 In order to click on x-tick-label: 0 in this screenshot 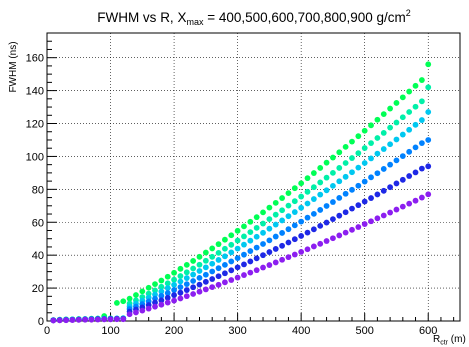, I will do `click(47, 331)`.